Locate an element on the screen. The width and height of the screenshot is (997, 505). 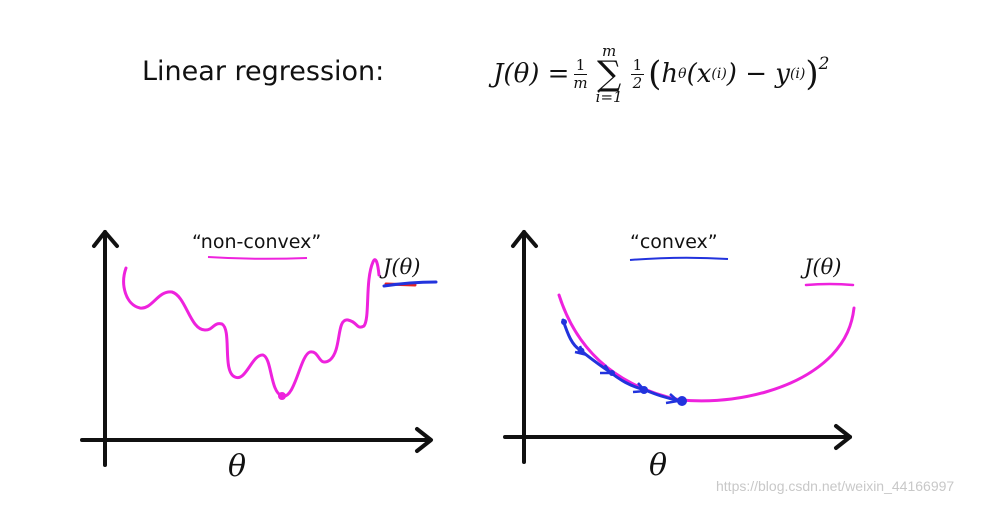
left-x-axis-arrowhead is located at coordinates (424, 440).